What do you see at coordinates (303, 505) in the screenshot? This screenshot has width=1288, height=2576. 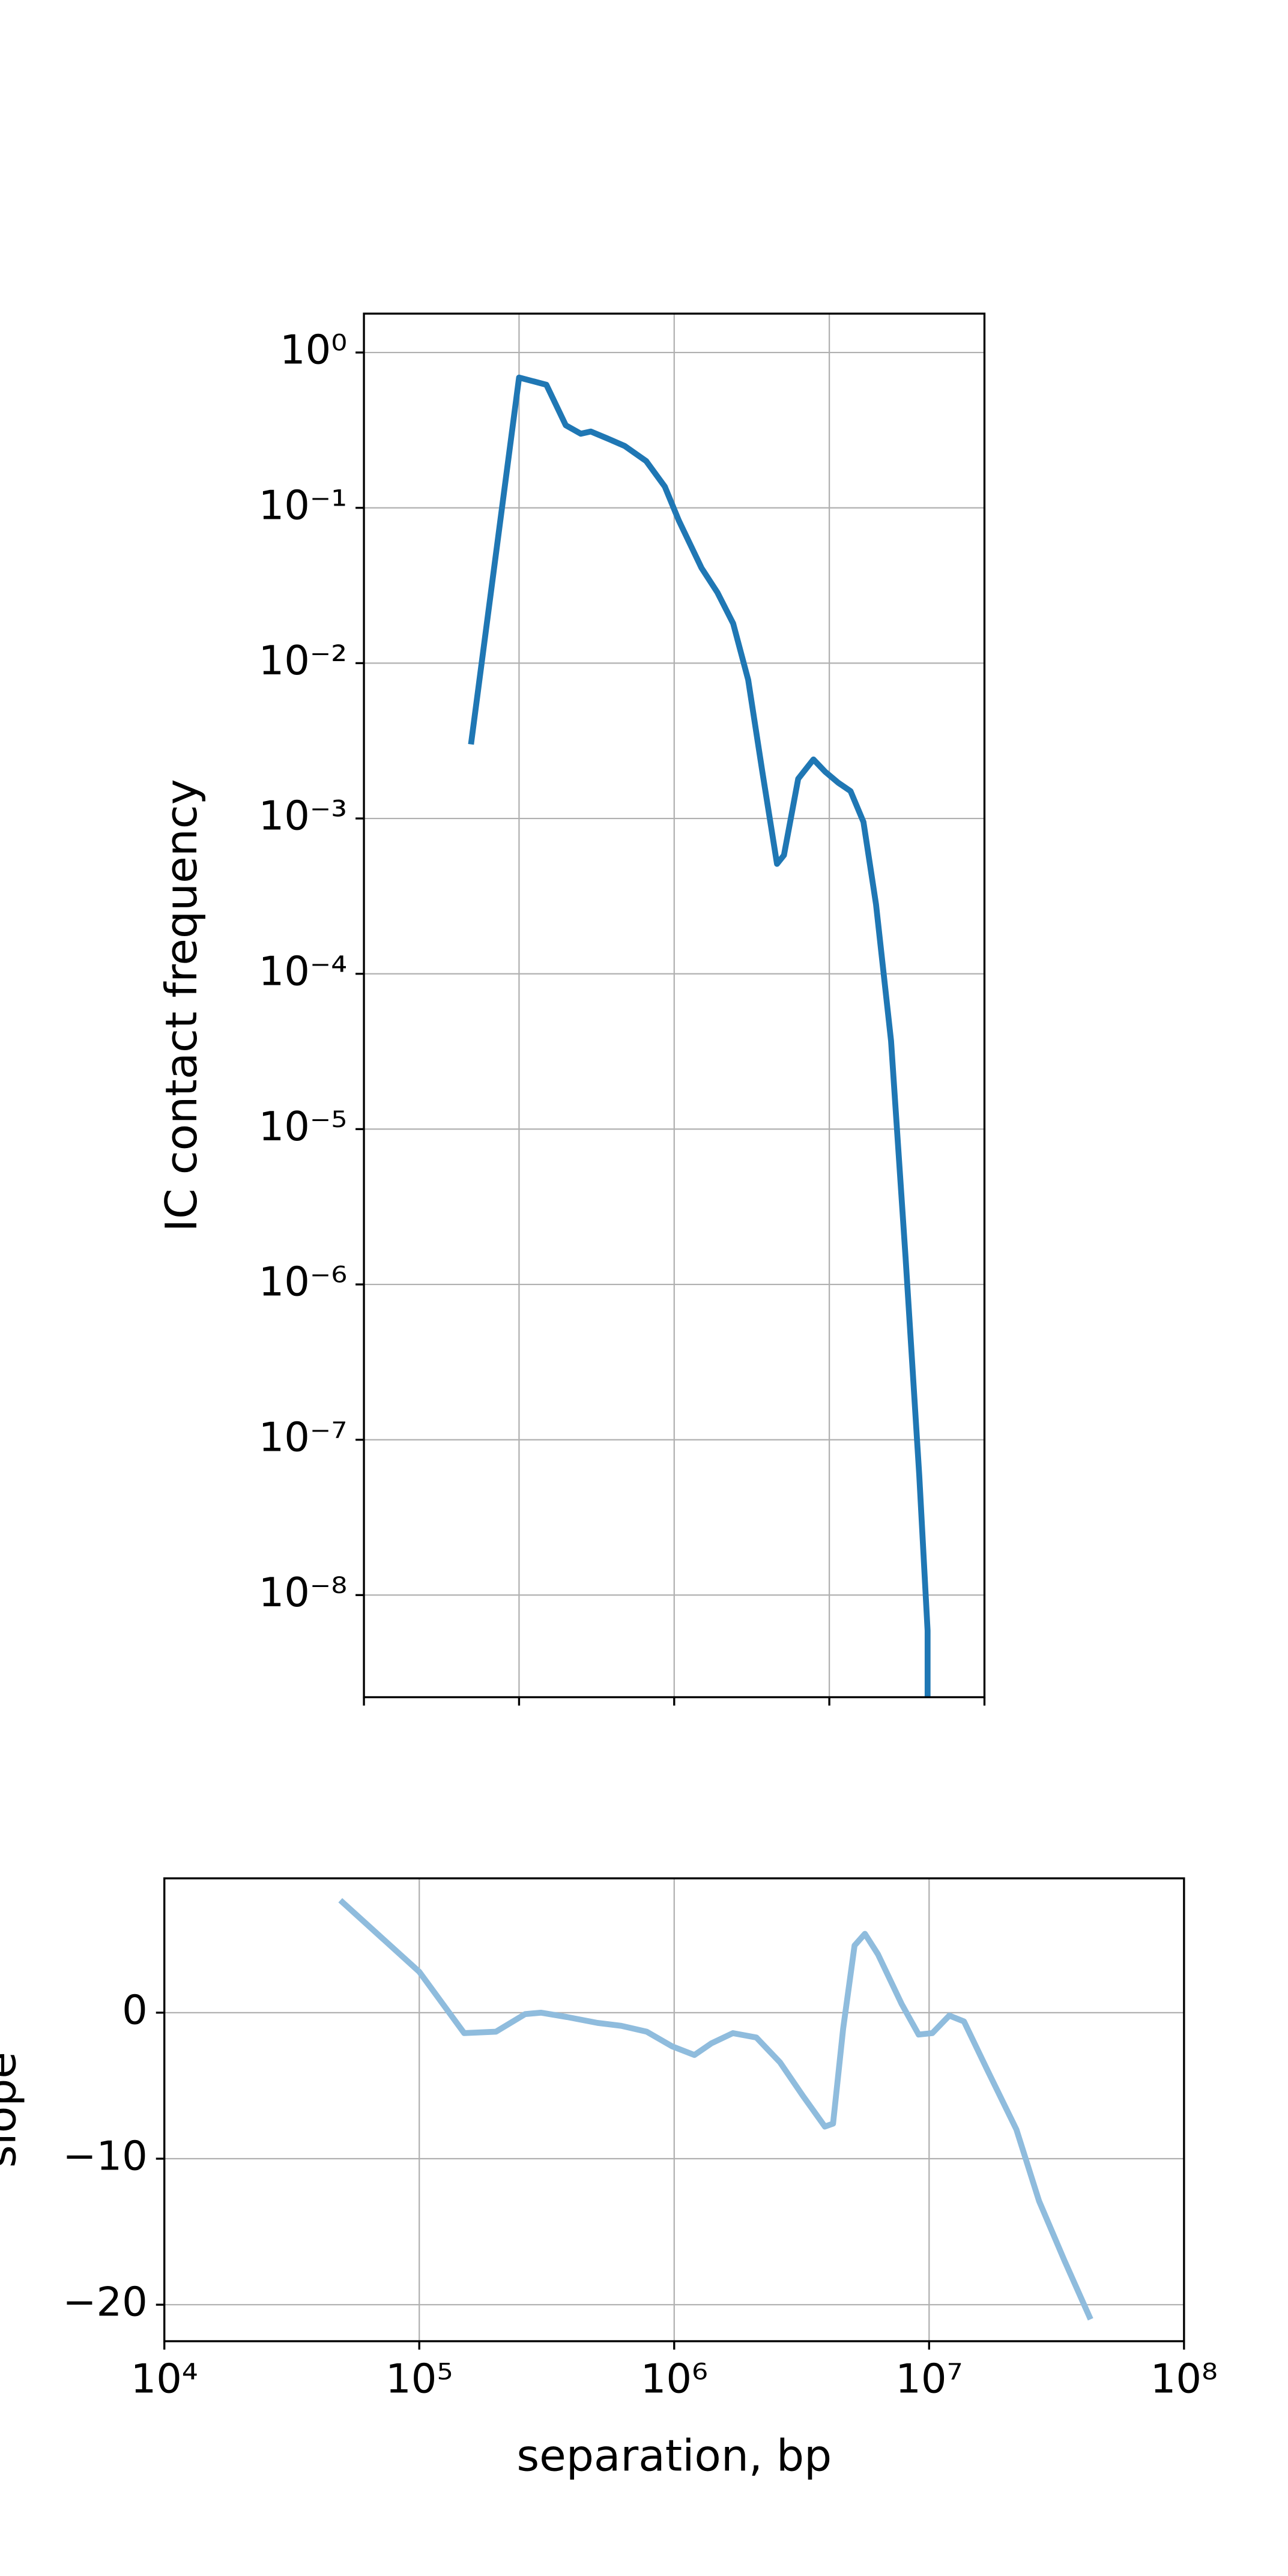 I see `y-tick-label: 10⁻¹` at bounding box center [303, 505].